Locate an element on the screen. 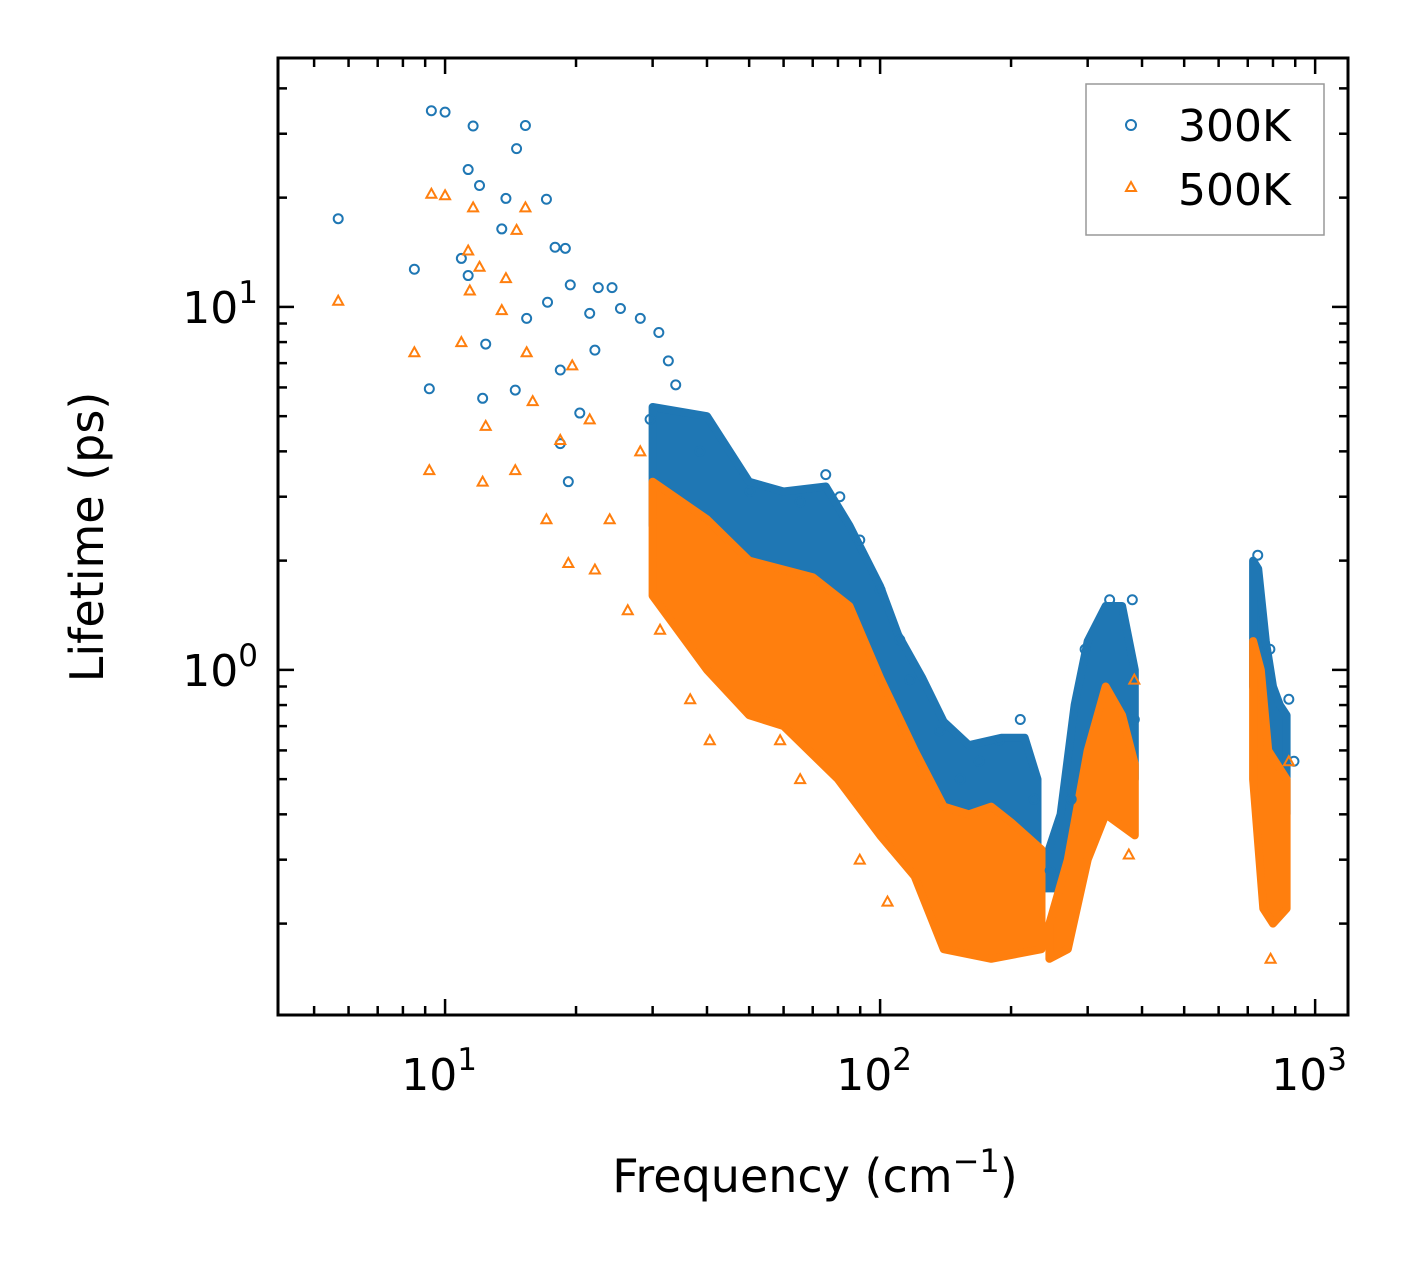  legend-box is located at coordinates (1205, 159).